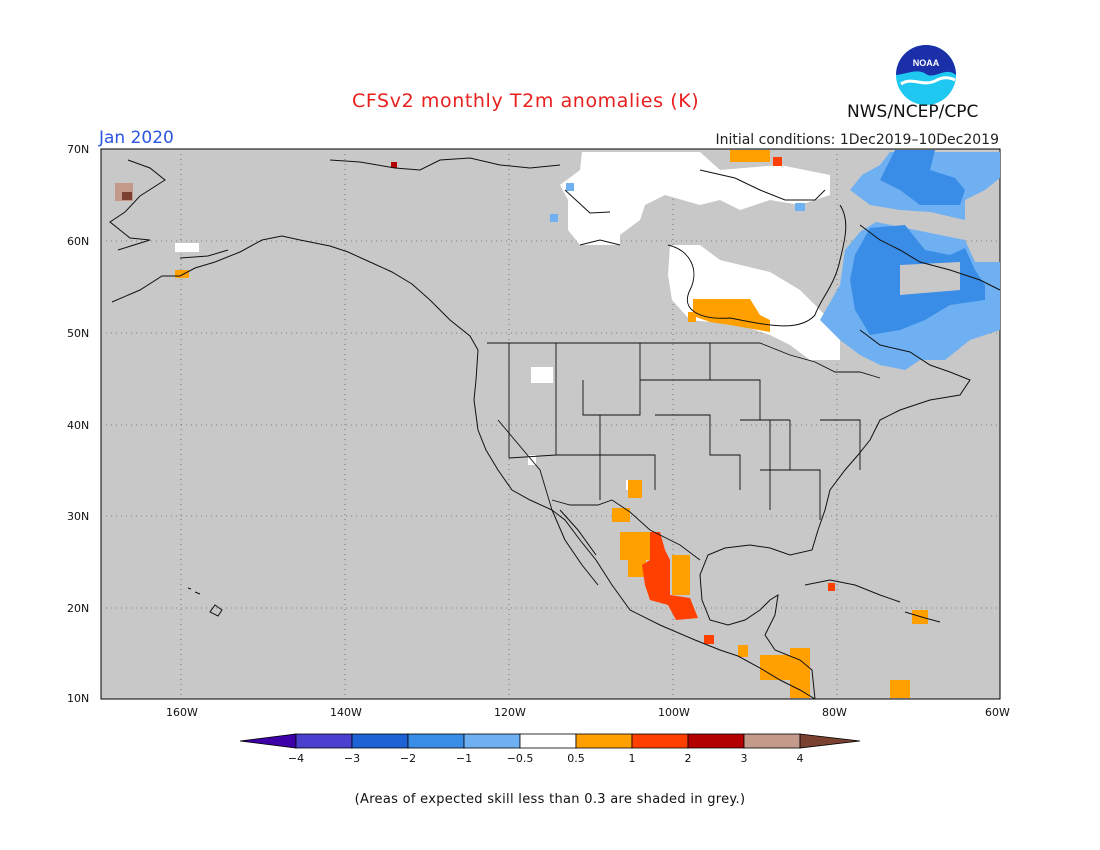  I want to click on colorbar-label: −1, so click(464, 758).